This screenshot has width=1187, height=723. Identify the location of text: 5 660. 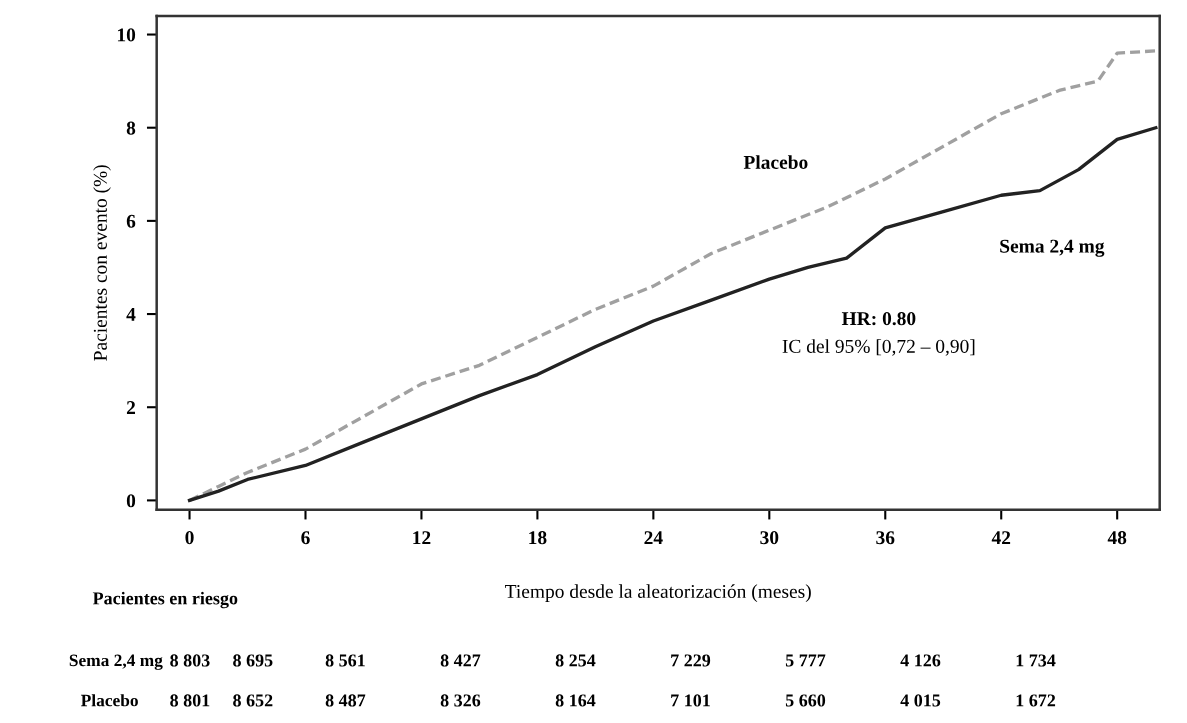
(805, 700).